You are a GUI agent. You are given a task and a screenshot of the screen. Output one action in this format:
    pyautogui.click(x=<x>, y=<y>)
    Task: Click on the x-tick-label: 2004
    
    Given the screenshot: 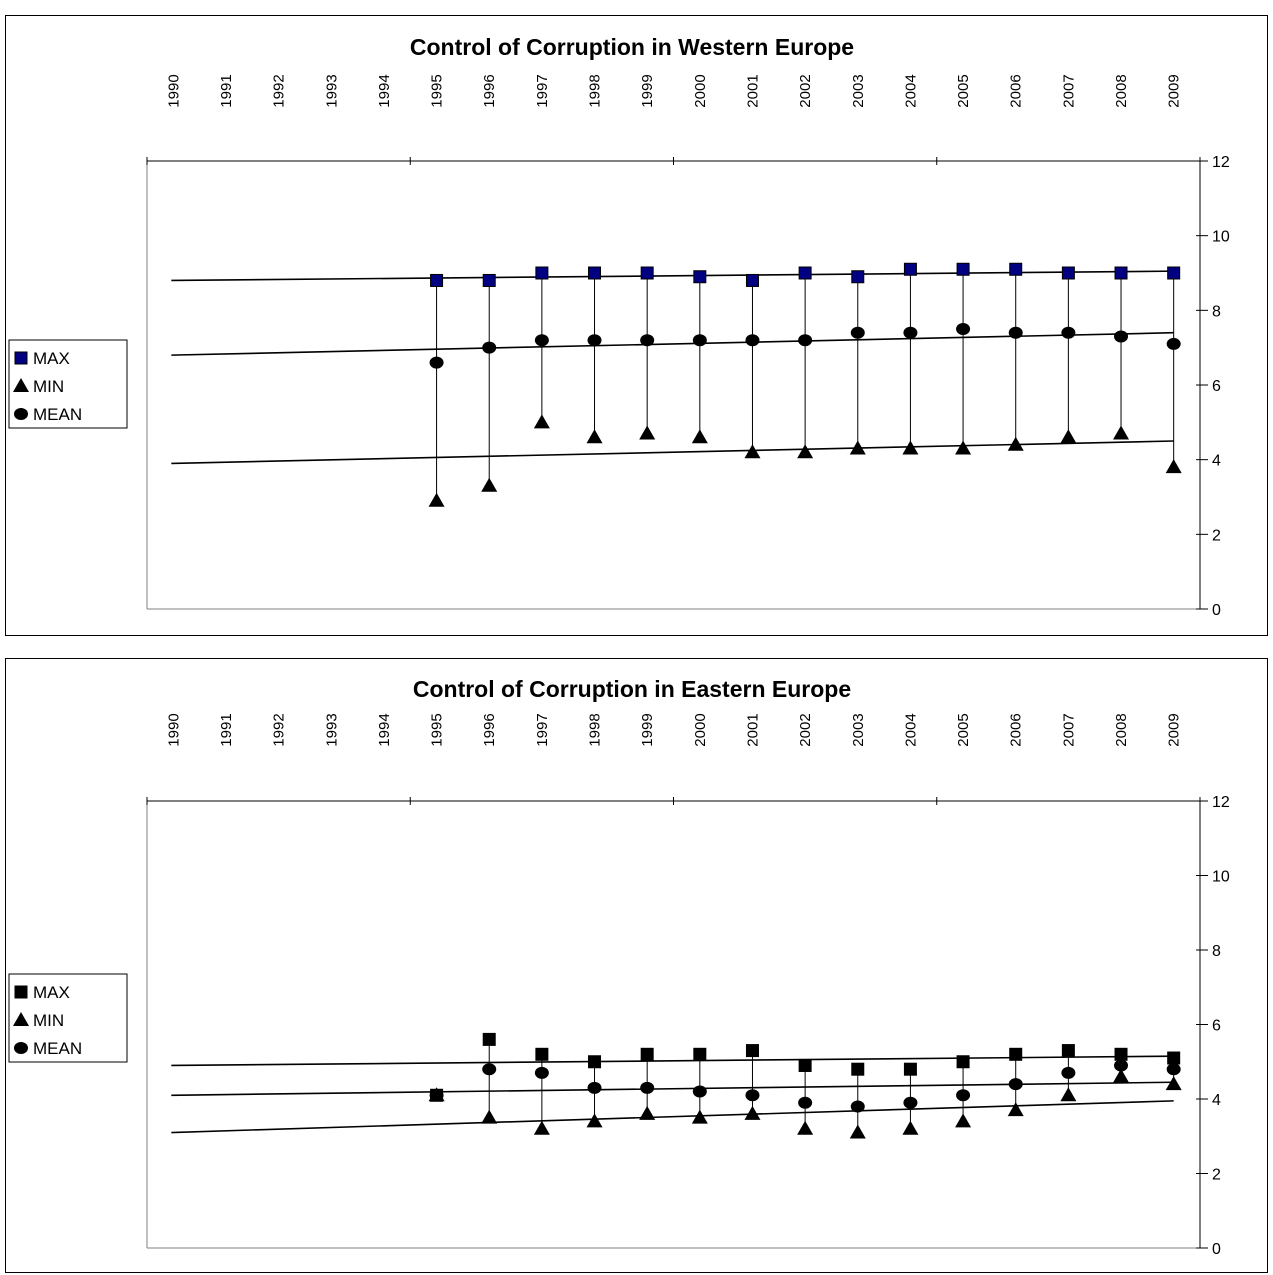 What is the action you would take?
    pyautogui.click(x=910, y=729)
    